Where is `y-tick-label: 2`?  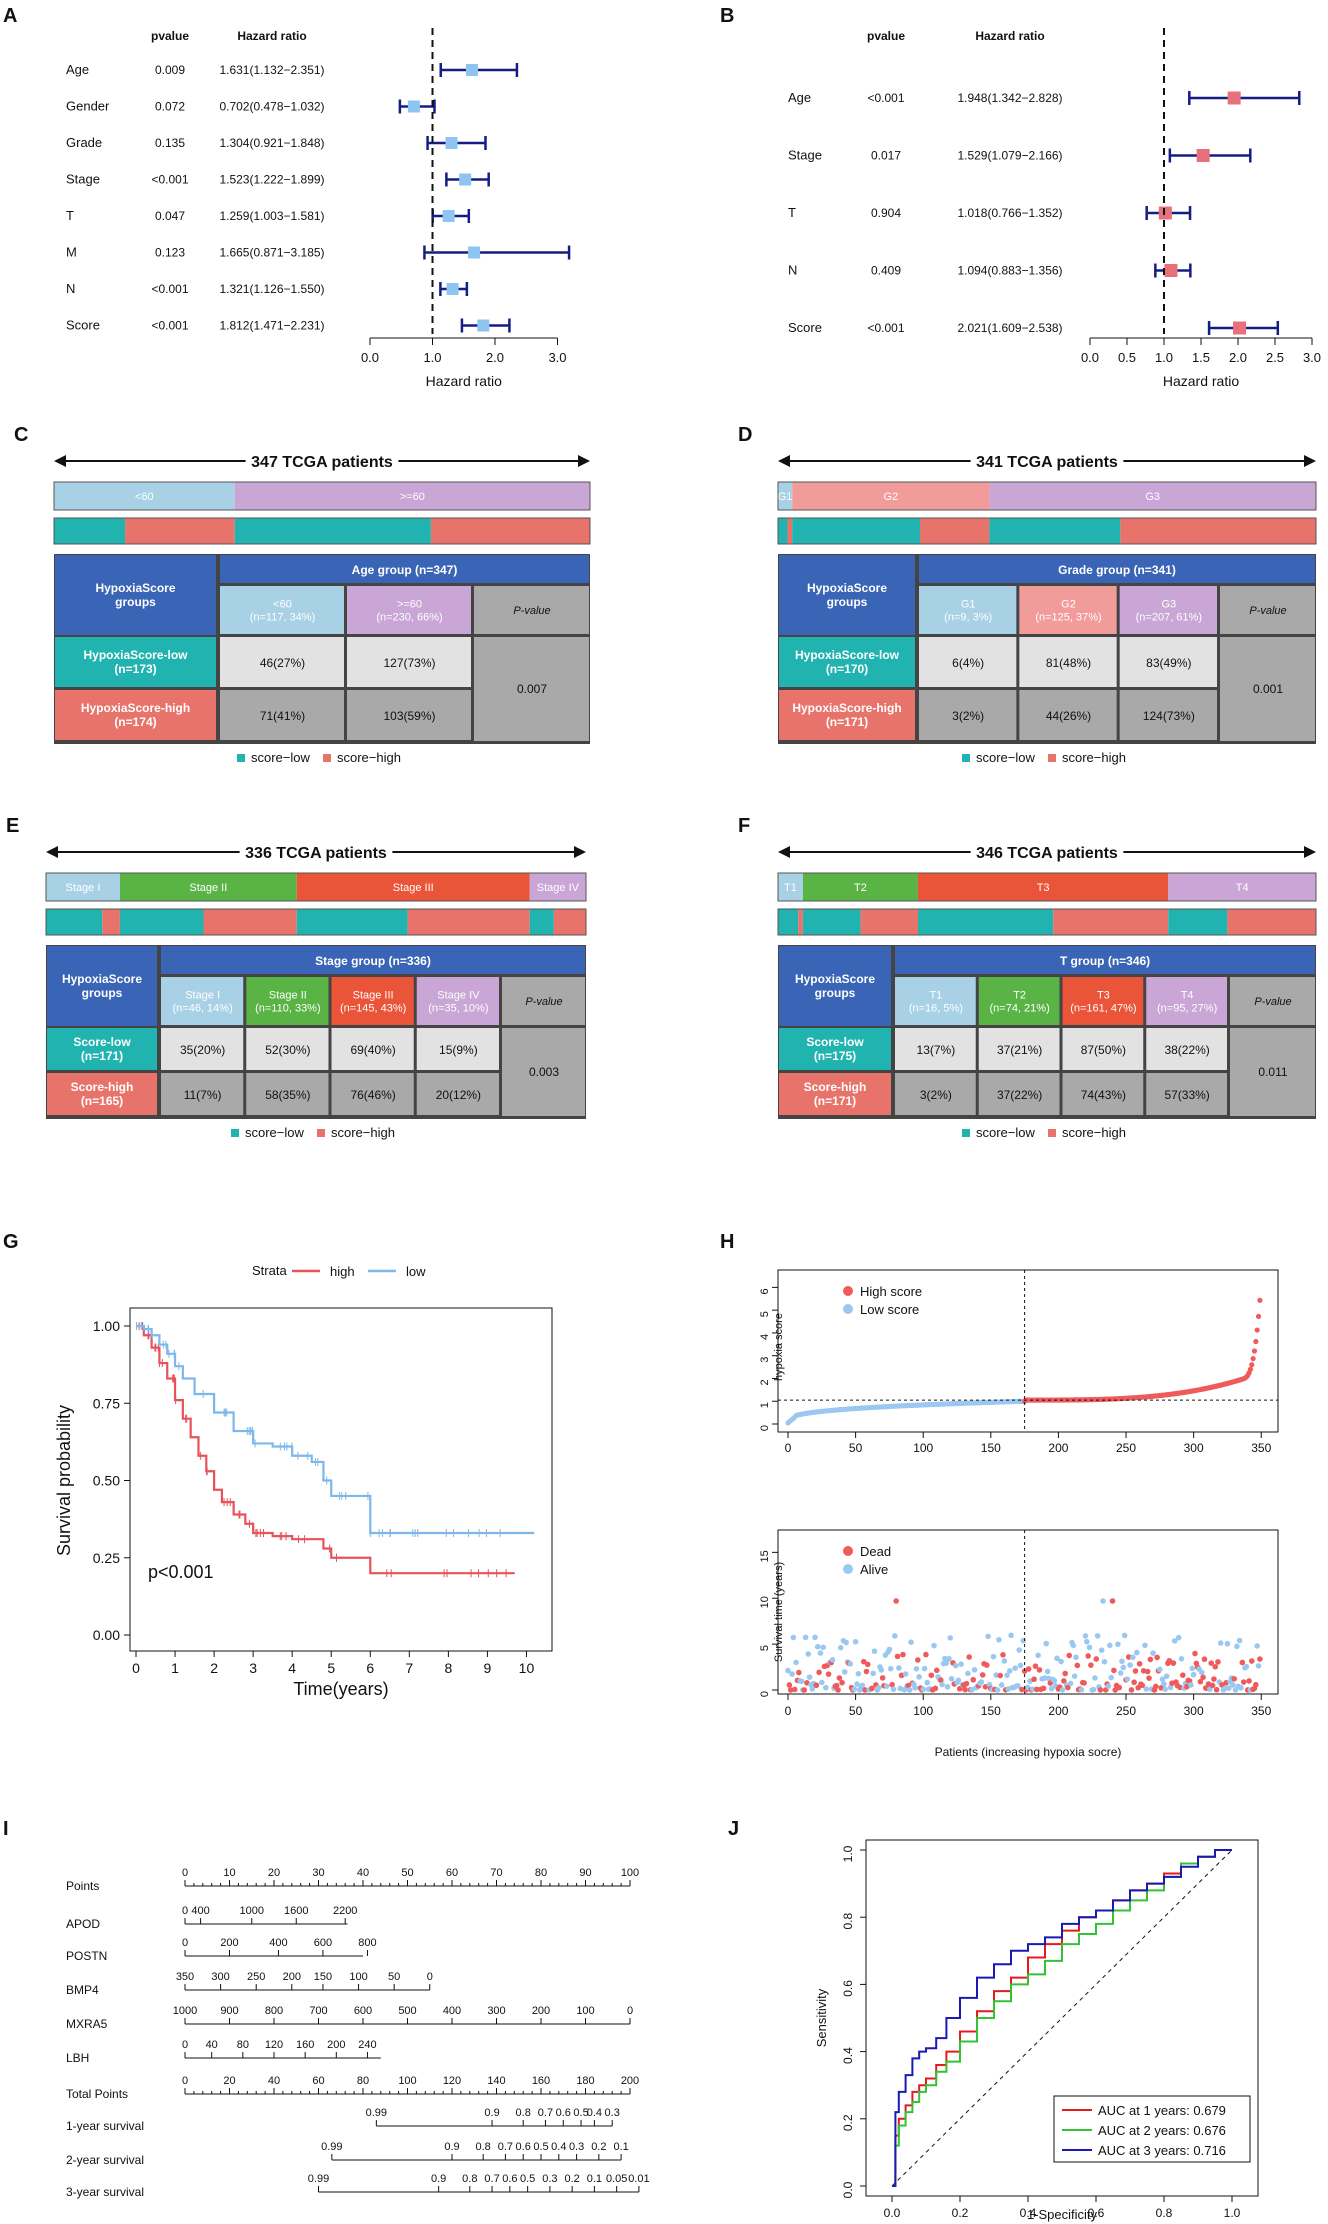
y-tick-label: 2 is located at coordinates (765, 1382).